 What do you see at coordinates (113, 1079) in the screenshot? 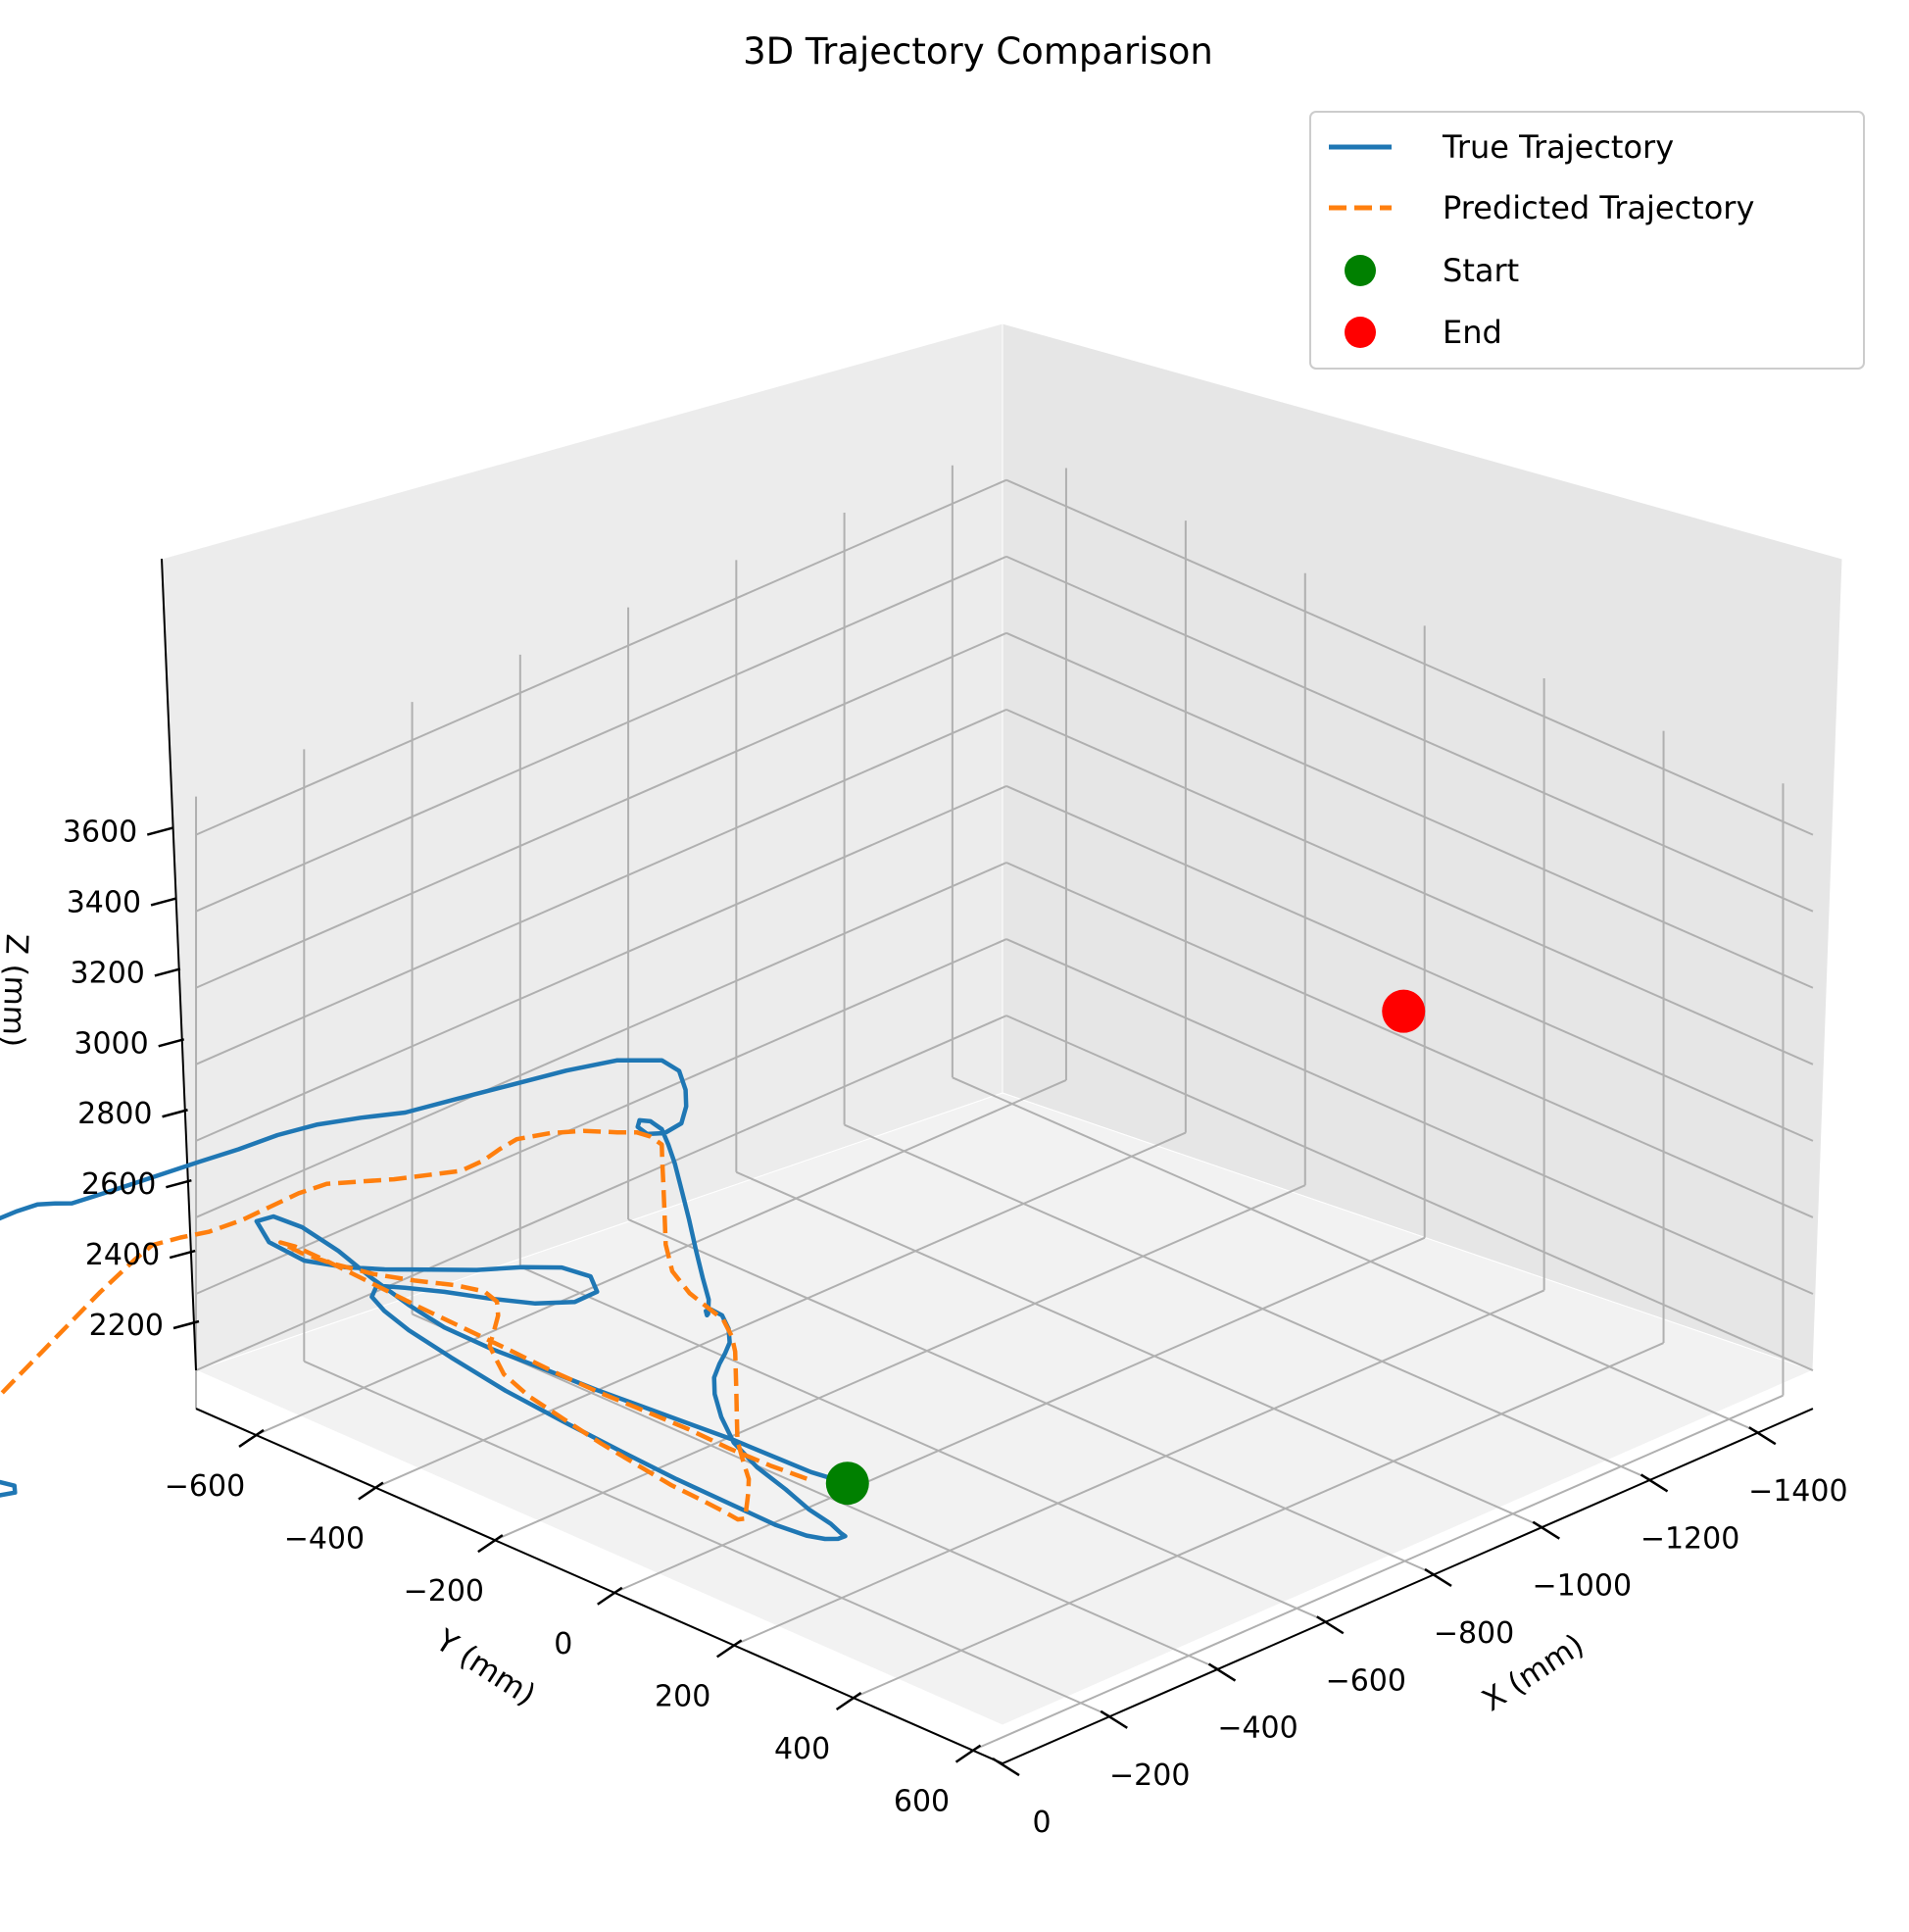
I see `z-tick-labels: 2200 2400 2600 2800 3000 3200 3400 3600` at bounding box center [113, 1079].